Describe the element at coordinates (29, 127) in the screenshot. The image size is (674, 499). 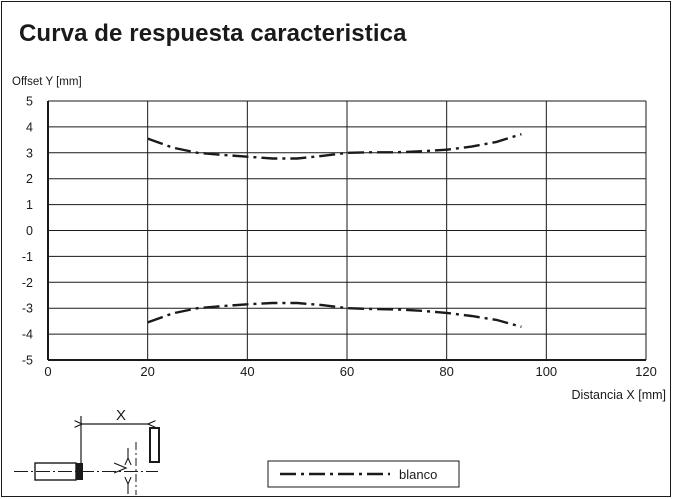
I see `y-tick-label: 4` at that location.